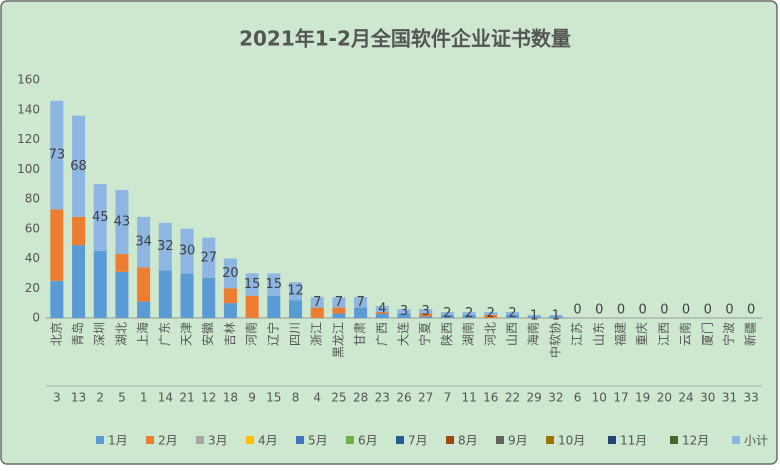 Image resolution: width=780 pixels, height=471 pixels. I want to click on legend-label: 11月, so click(633, 441).